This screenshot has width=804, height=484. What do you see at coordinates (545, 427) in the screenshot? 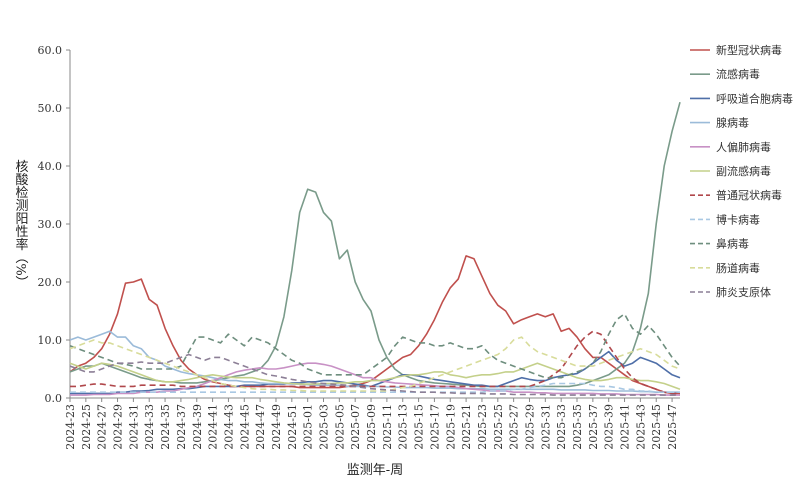
I see `x-tick-label: 2025-31` at bounding box center [545, 427].